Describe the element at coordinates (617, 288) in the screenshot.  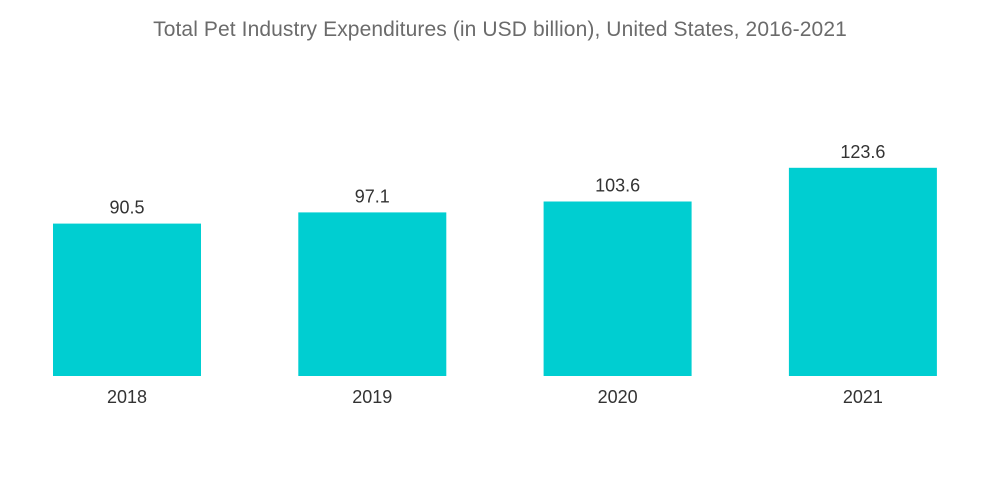
I see `bar-2020` at that location.